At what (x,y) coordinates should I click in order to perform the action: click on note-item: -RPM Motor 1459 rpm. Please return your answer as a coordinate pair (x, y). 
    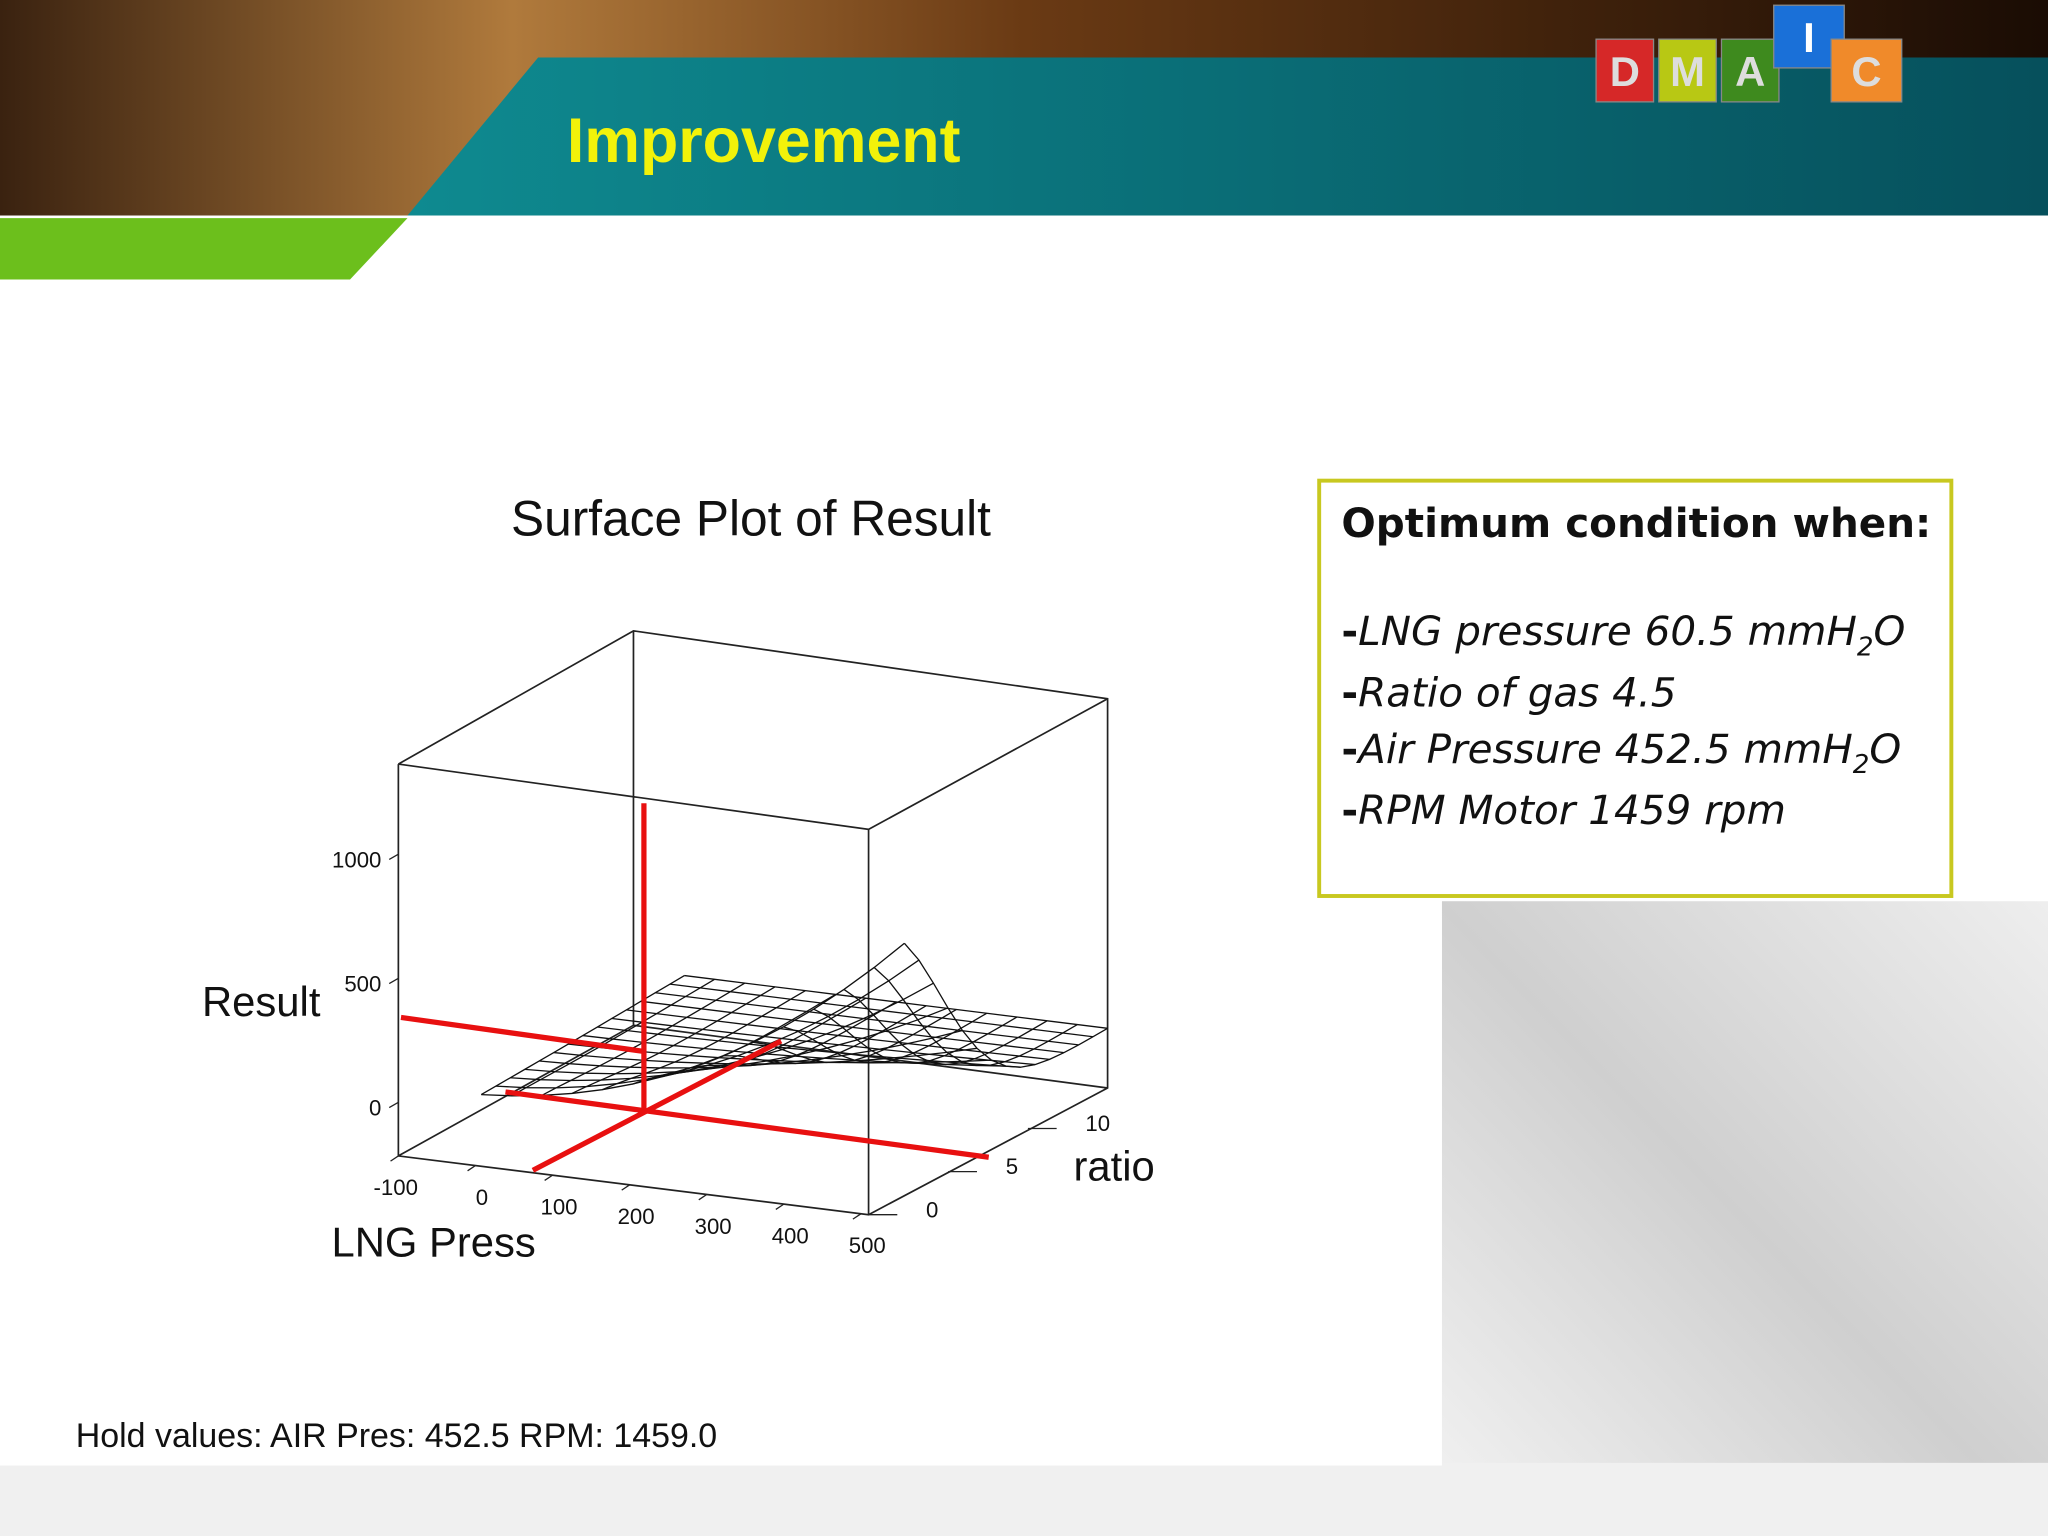
    Looking at the image, I should click on (1563, 810).